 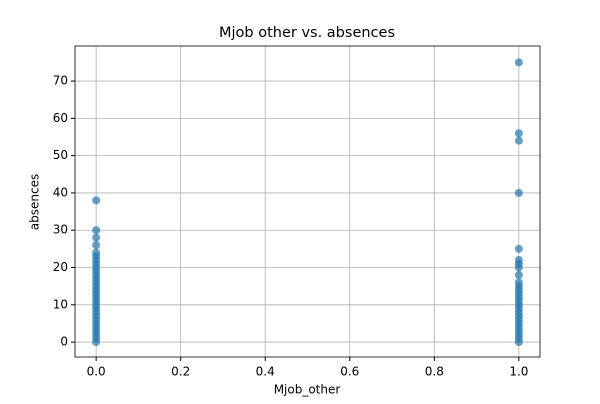 I want to click on x-tick-label: 1.0, so click(x=518, y=372).